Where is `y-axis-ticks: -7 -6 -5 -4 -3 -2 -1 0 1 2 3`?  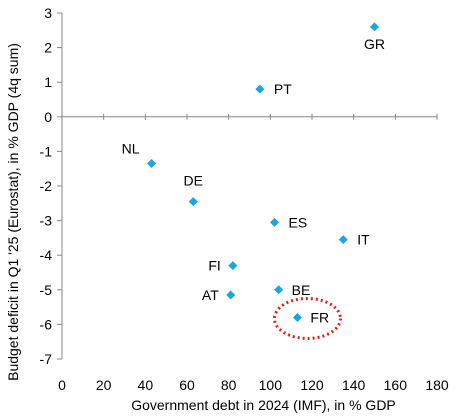
y-axis-ticks: -7 -6 -5 -4 -3 -2 -1 0 1 2 3 is located at coordinates (51, 186).